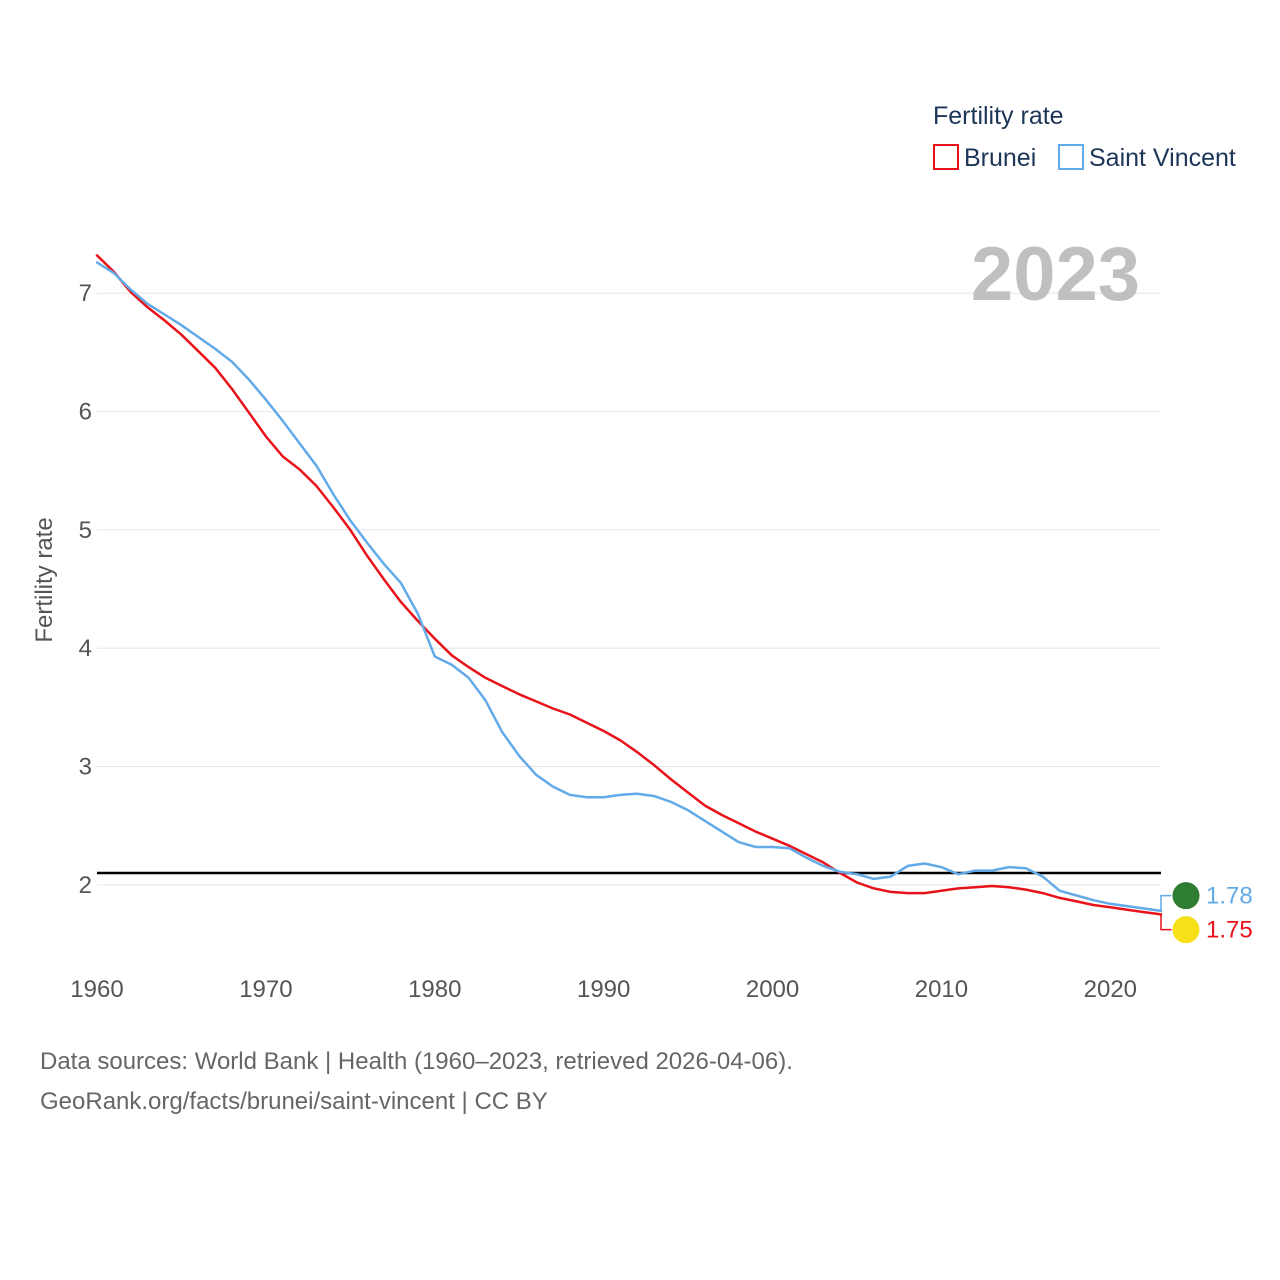  I want to click on legend-swatch-saint-vincent, so click(1071, 157).